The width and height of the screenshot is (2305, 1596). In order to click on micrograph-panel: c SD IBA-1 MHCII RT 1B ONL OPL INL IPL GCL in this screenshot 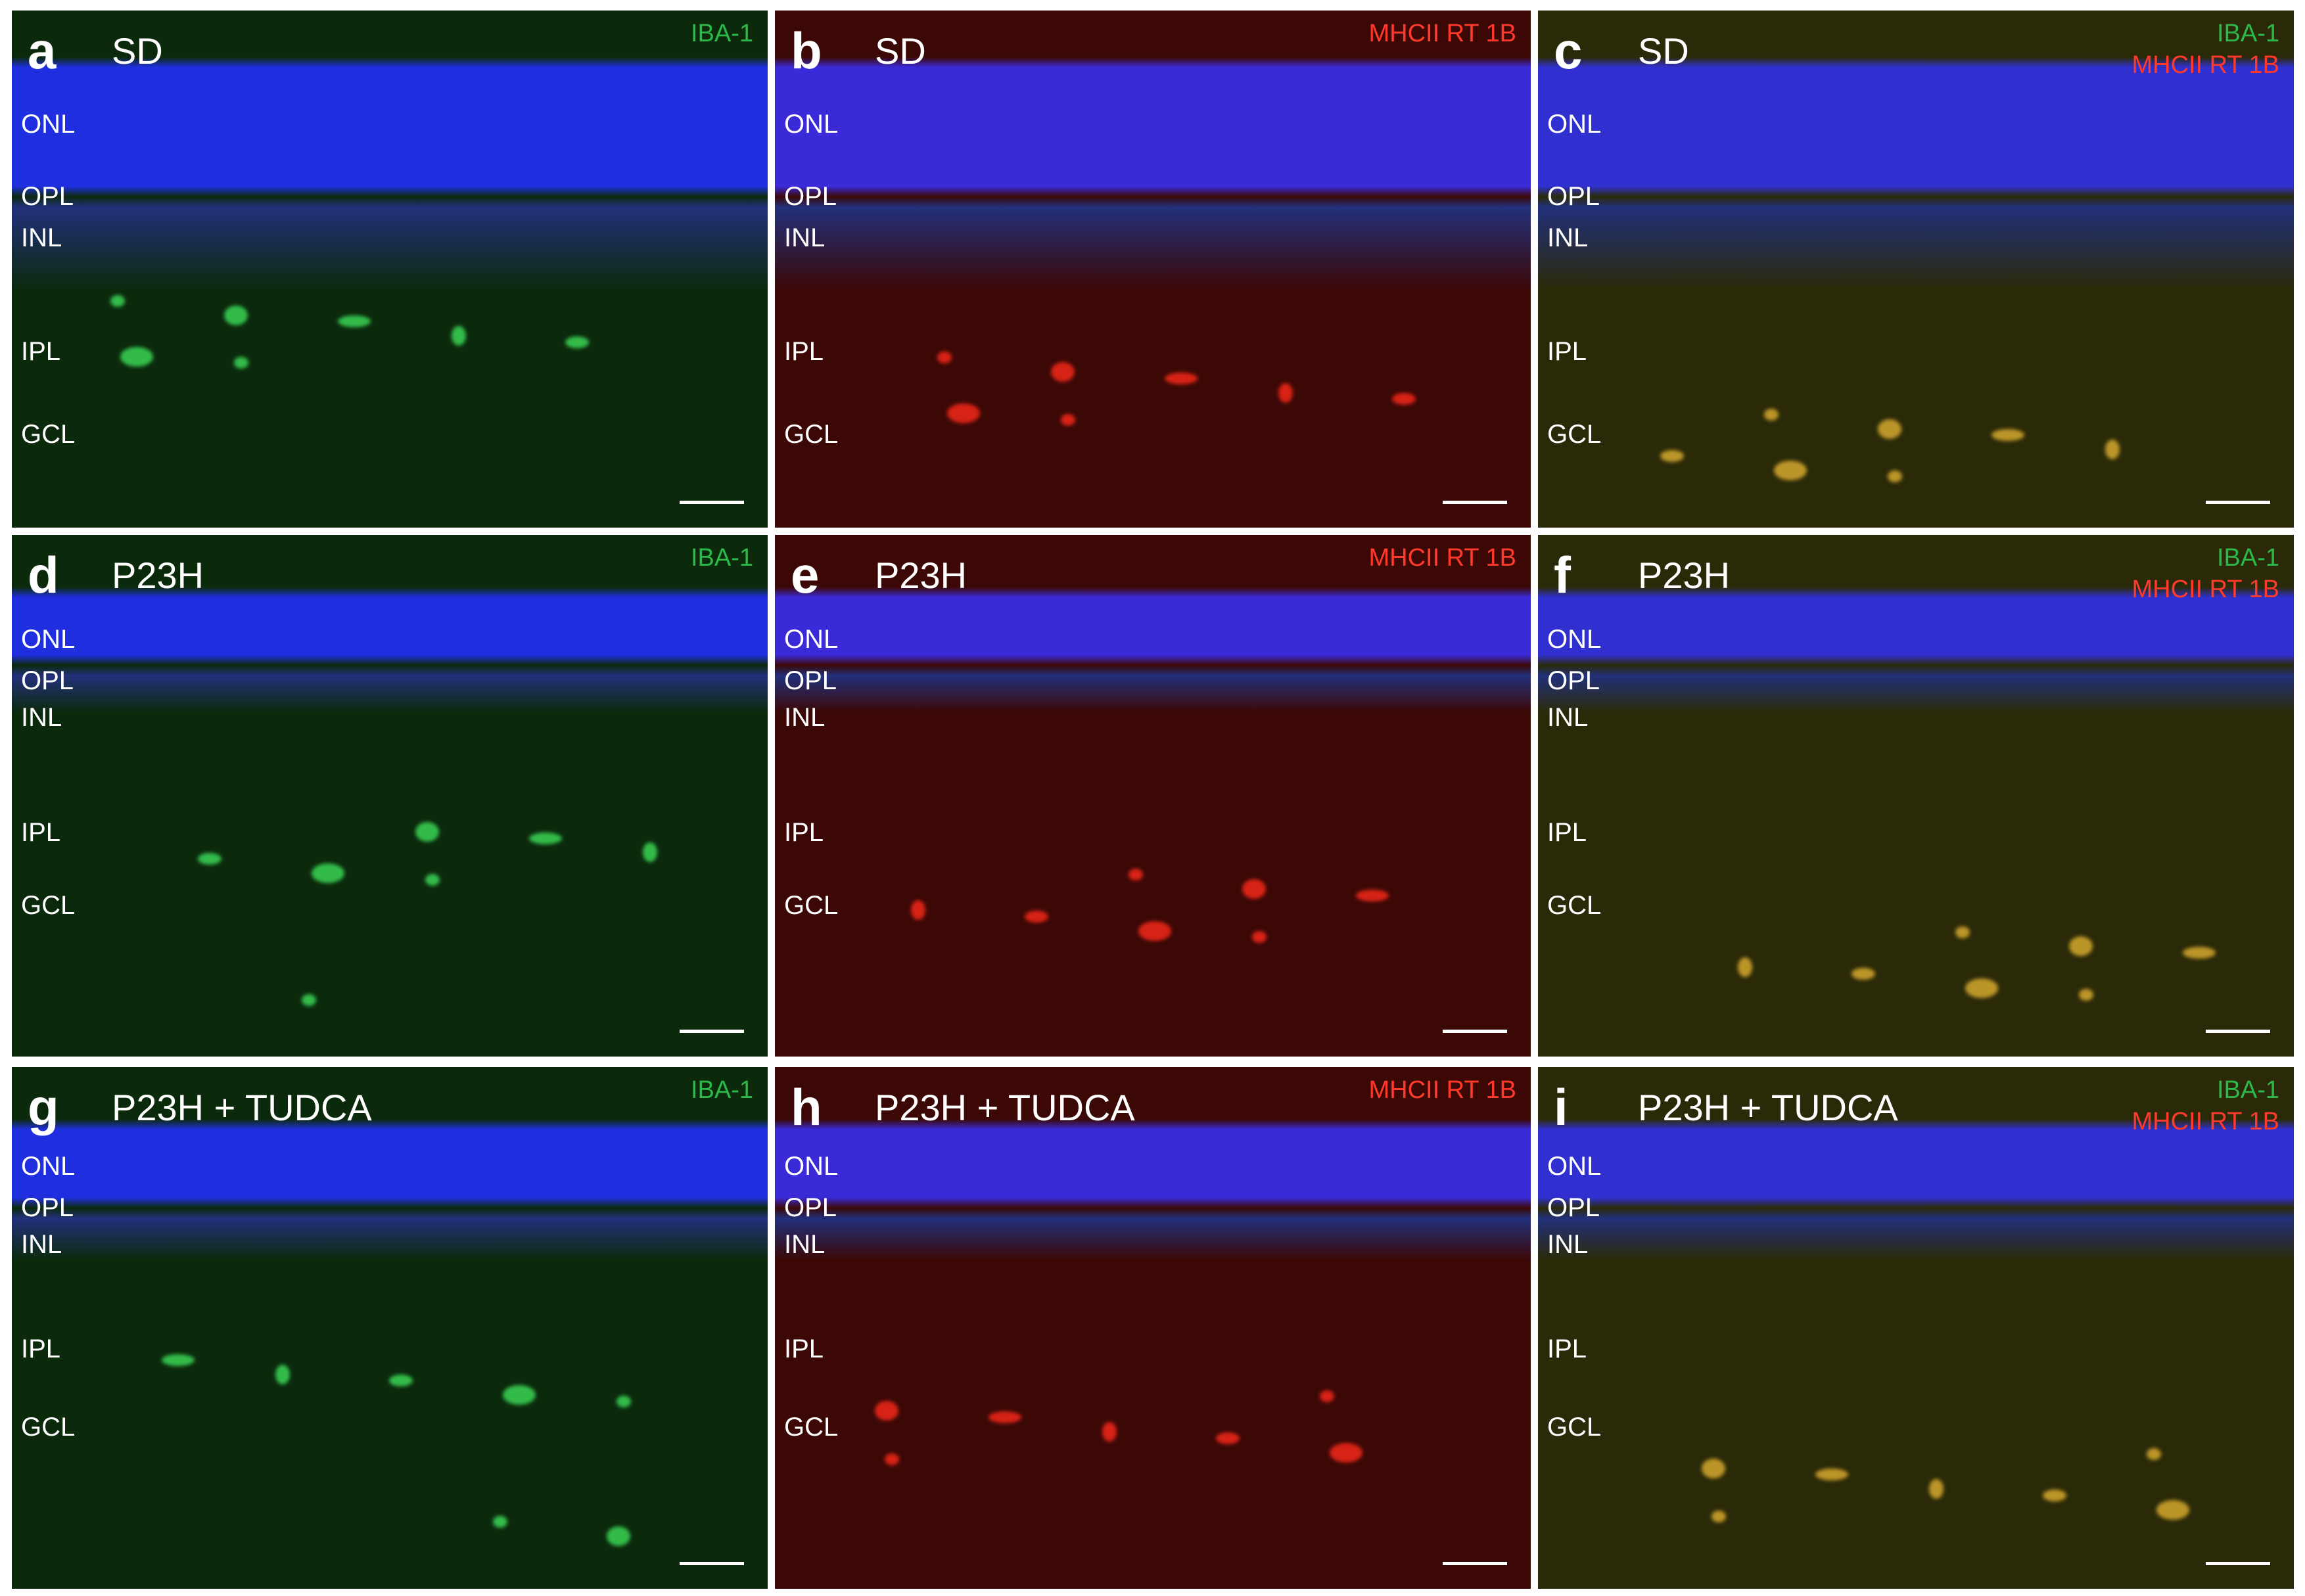, I will do `click(1916, 269)`.